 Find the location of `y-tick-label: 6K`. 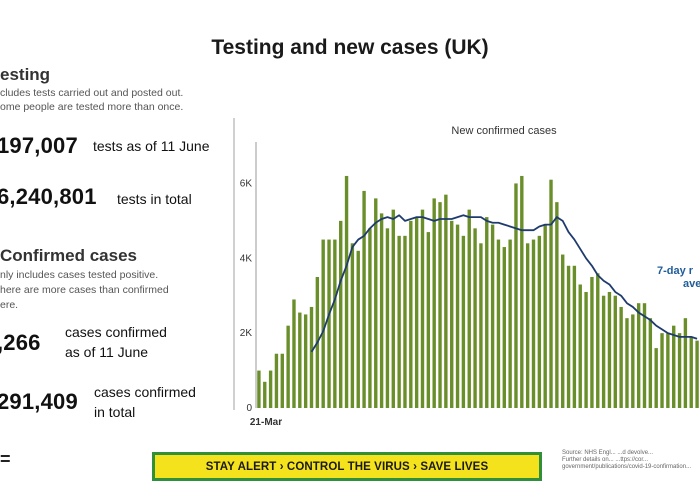

y-tick-label: 6K is located at coordinates (246, 183).